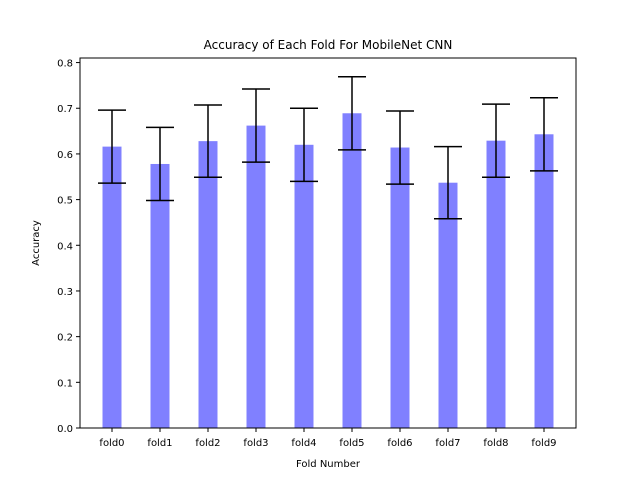 The image size is (640, 480). What do you see at coordinates (111, 443) in the screenshot?
I see `x-tick-label-fold0: fold0` at bounding box center [111, 443].